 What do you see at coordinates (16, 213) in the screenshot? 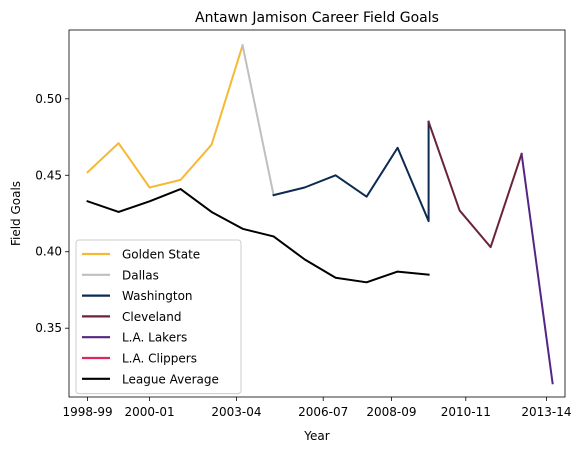
I see `y-axis-label: Field Goals` at bounding box center [16, 213].